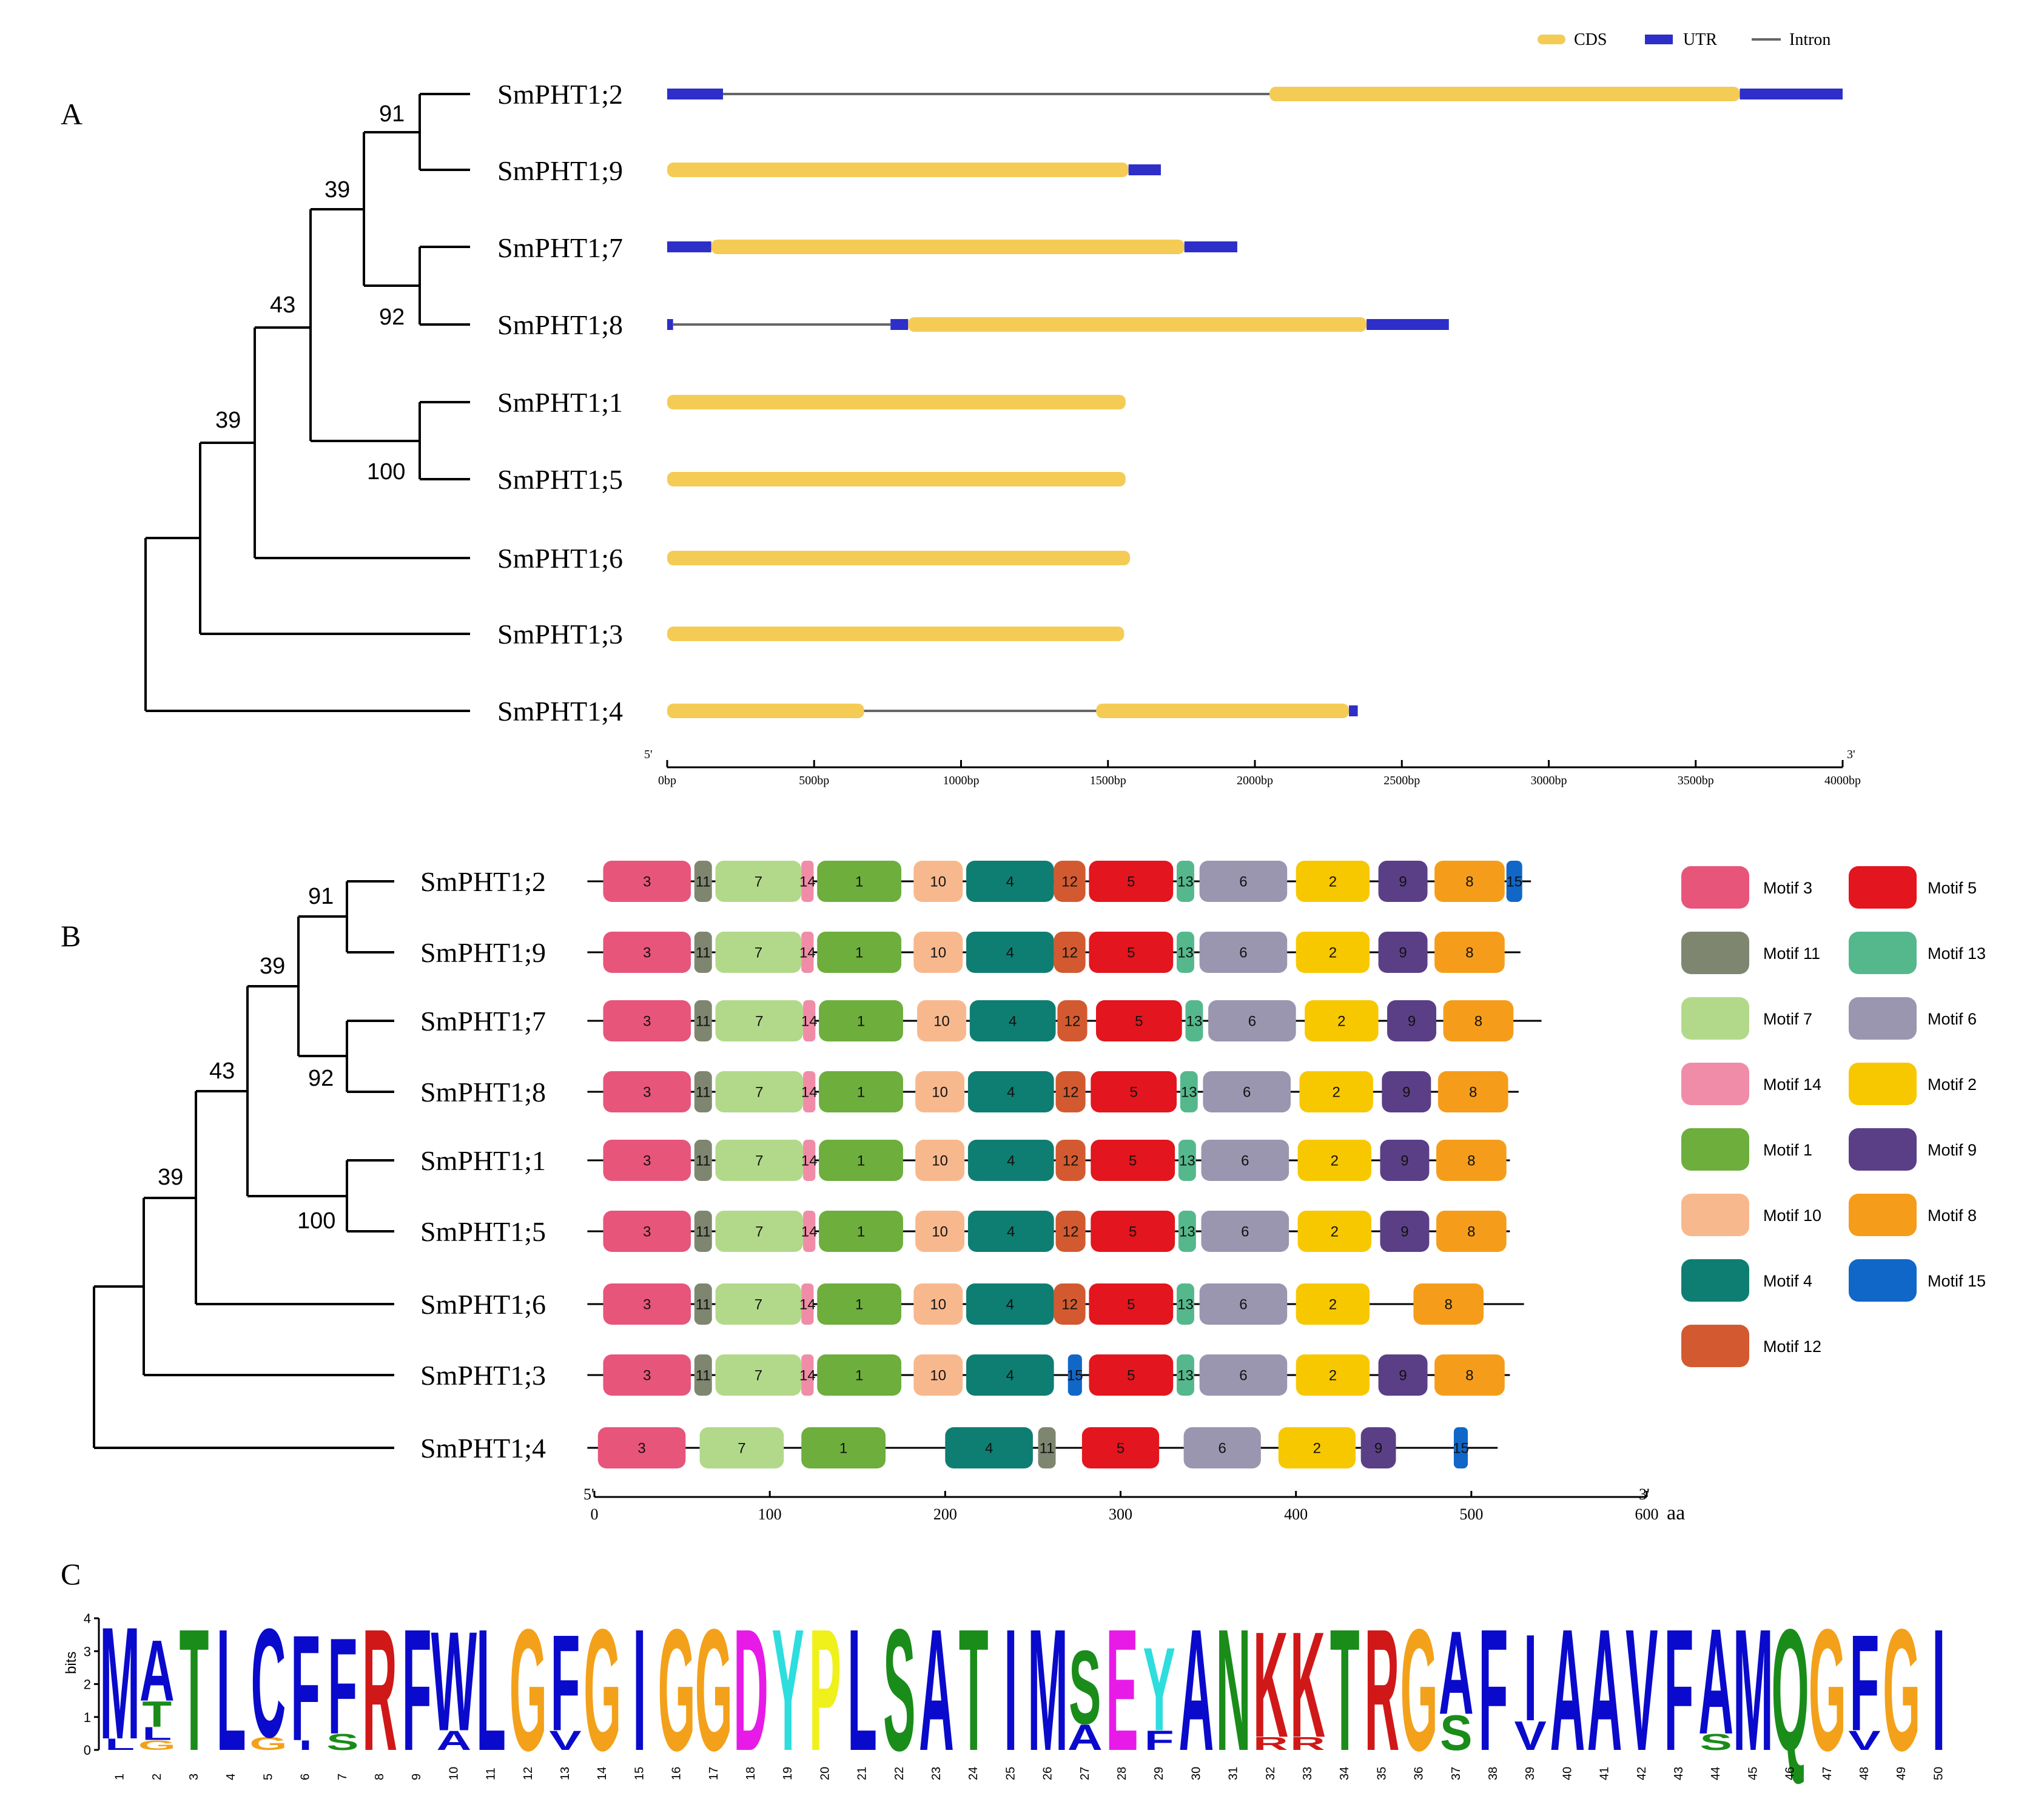 This screenshot has height=1796, width=2044. Describe the element at coordinates (961, 780) in the screenshot. I see `axis-bp-tick-label: 1000bp` at that location.